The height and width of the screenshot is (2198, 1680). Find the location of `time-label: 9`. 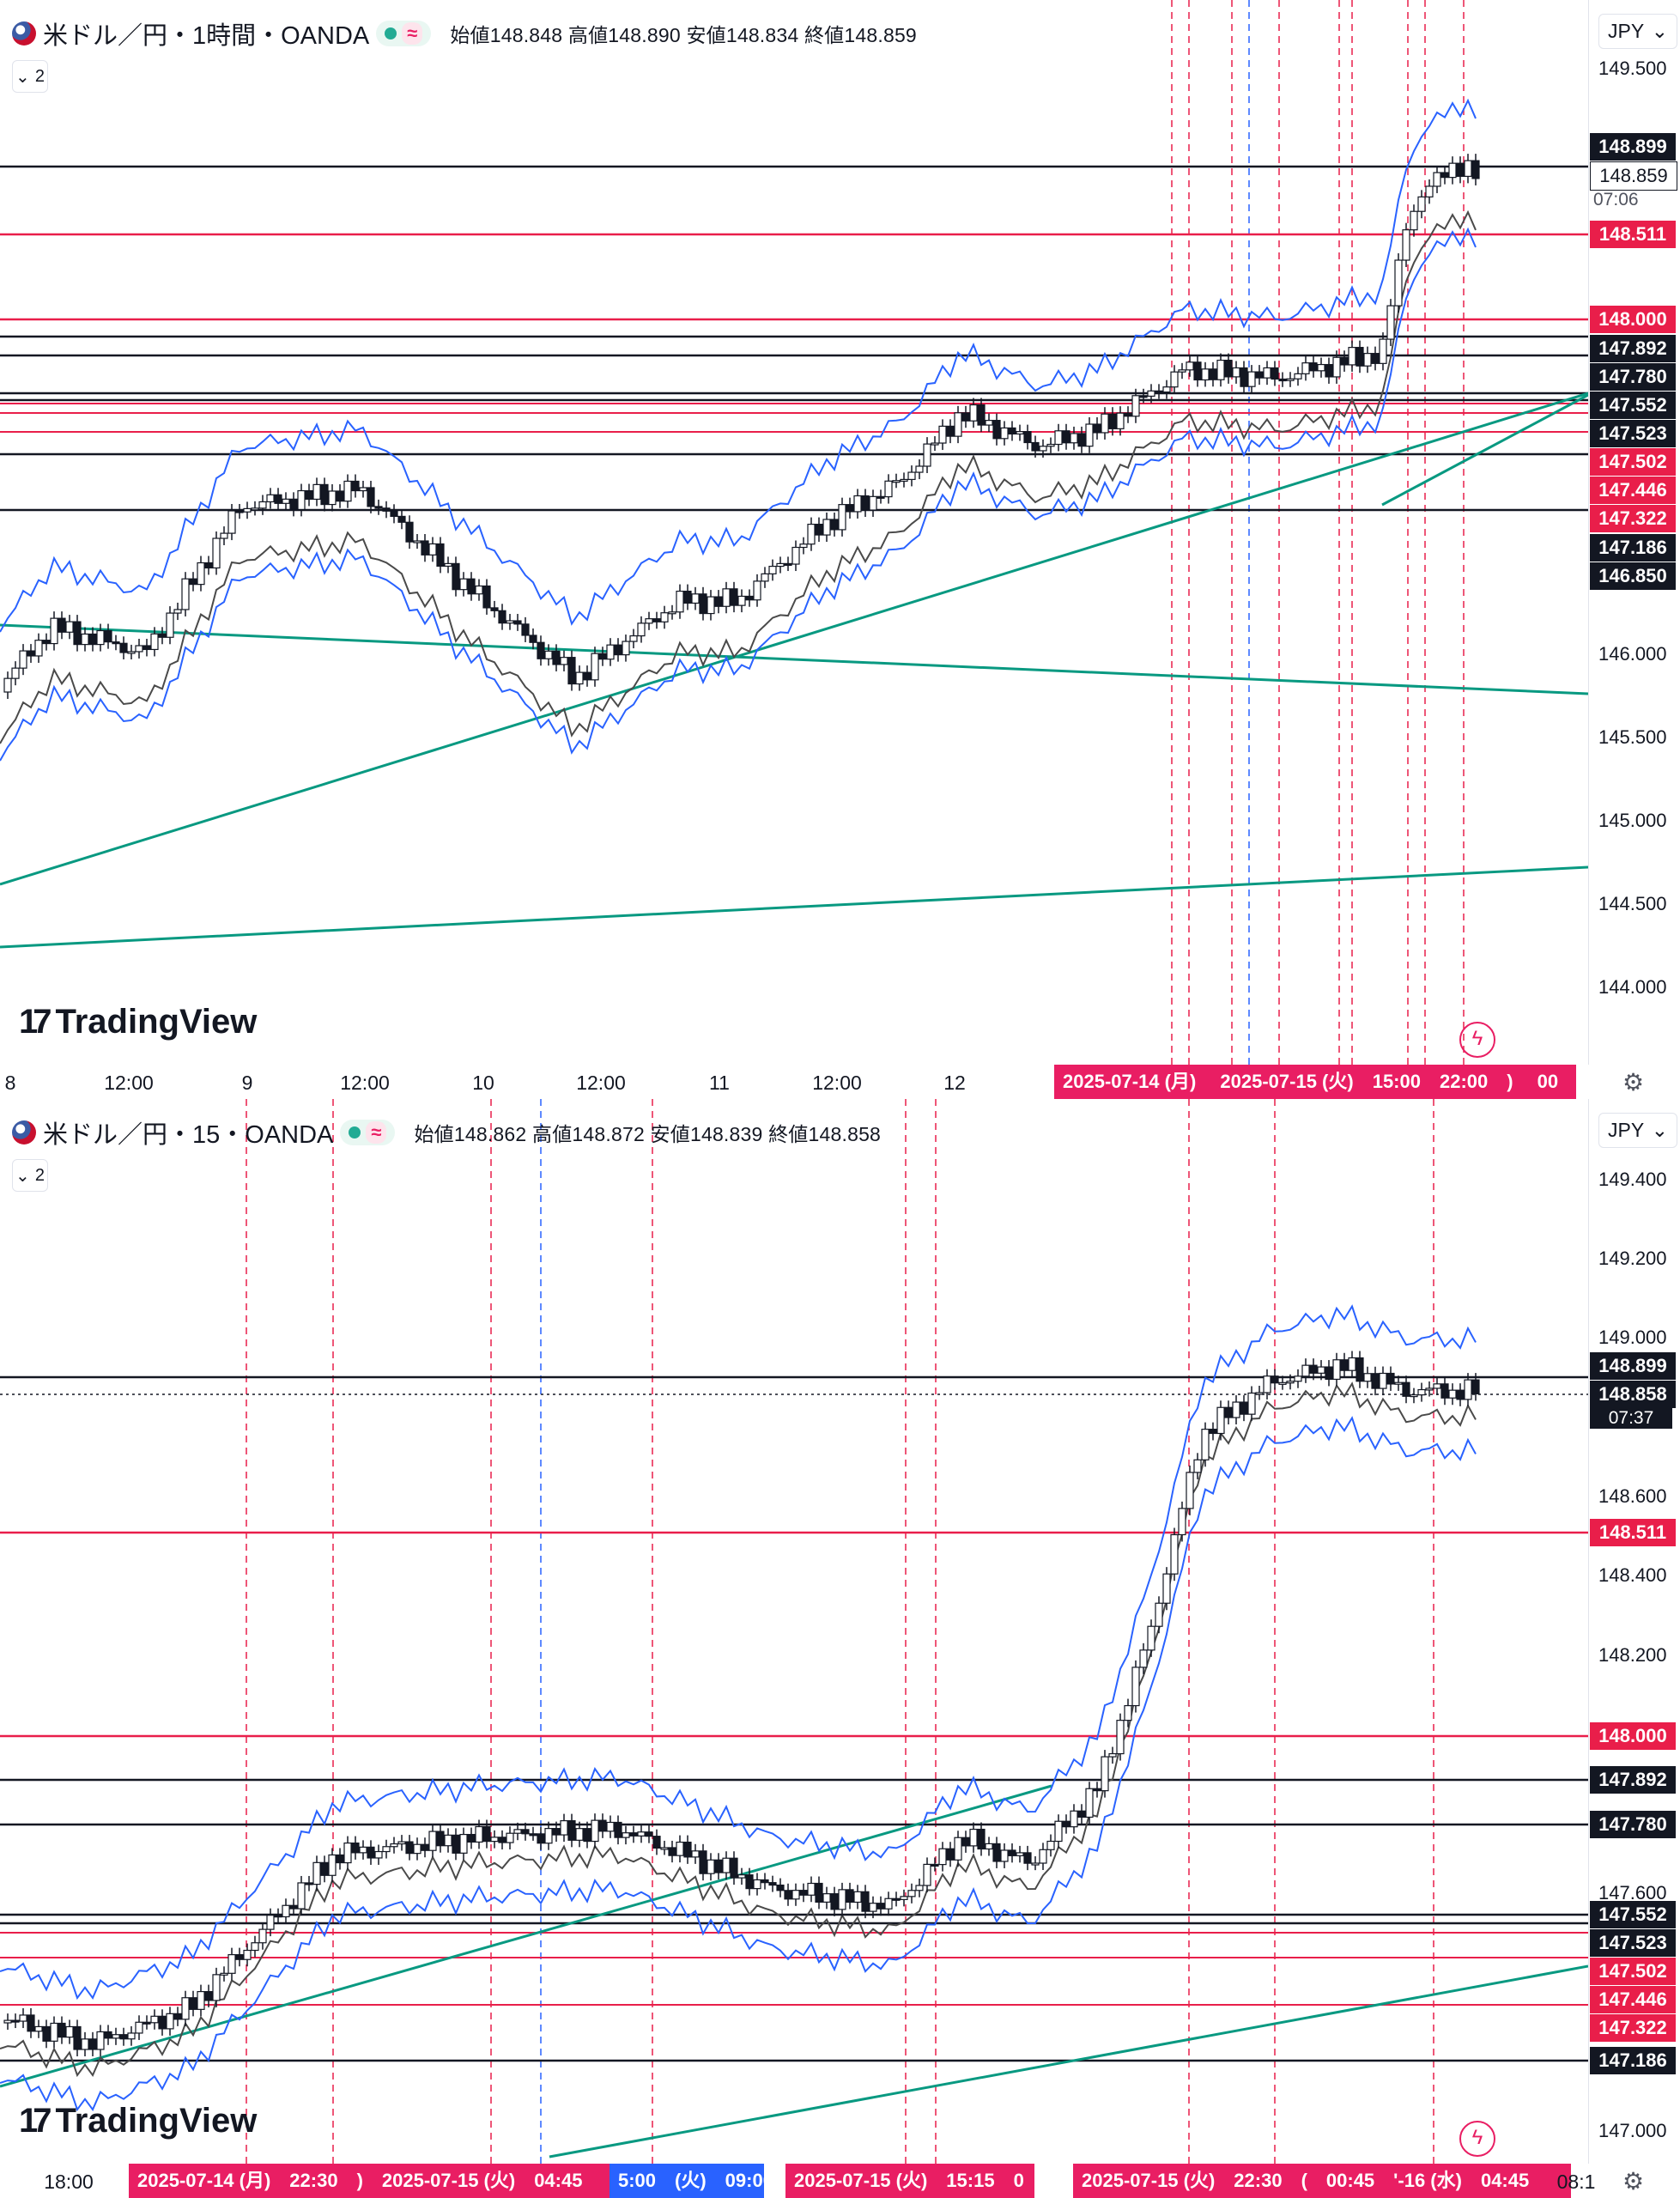

time-label: 9 is located at coordinates (247, 1083).